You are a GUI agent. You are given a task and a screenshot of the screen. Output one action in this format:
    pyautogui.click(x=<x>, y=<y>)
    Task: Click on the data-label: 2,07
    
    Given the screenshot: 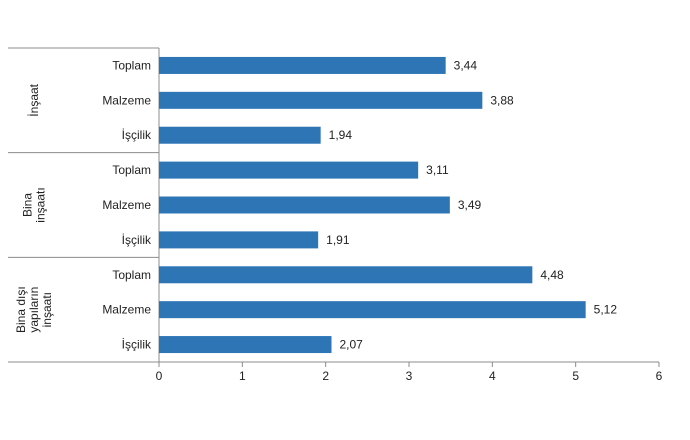 What is the action you would take?
    pyautogui.click(x=352, y=345)
    